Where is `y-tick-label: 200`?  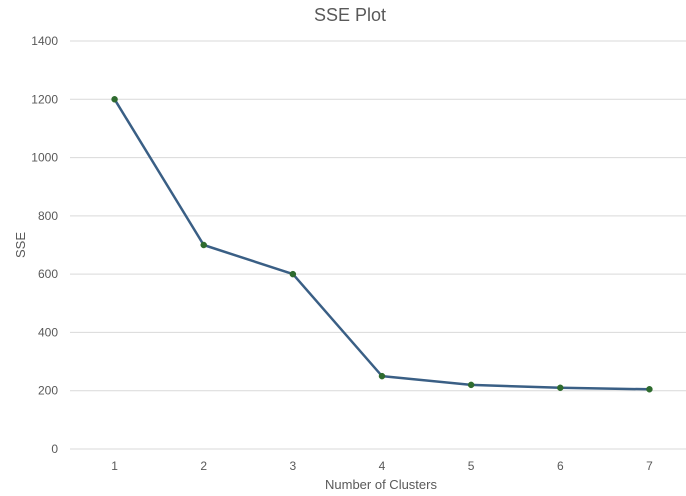 y-tick-label: 200 is located at coordinates (48, 391).